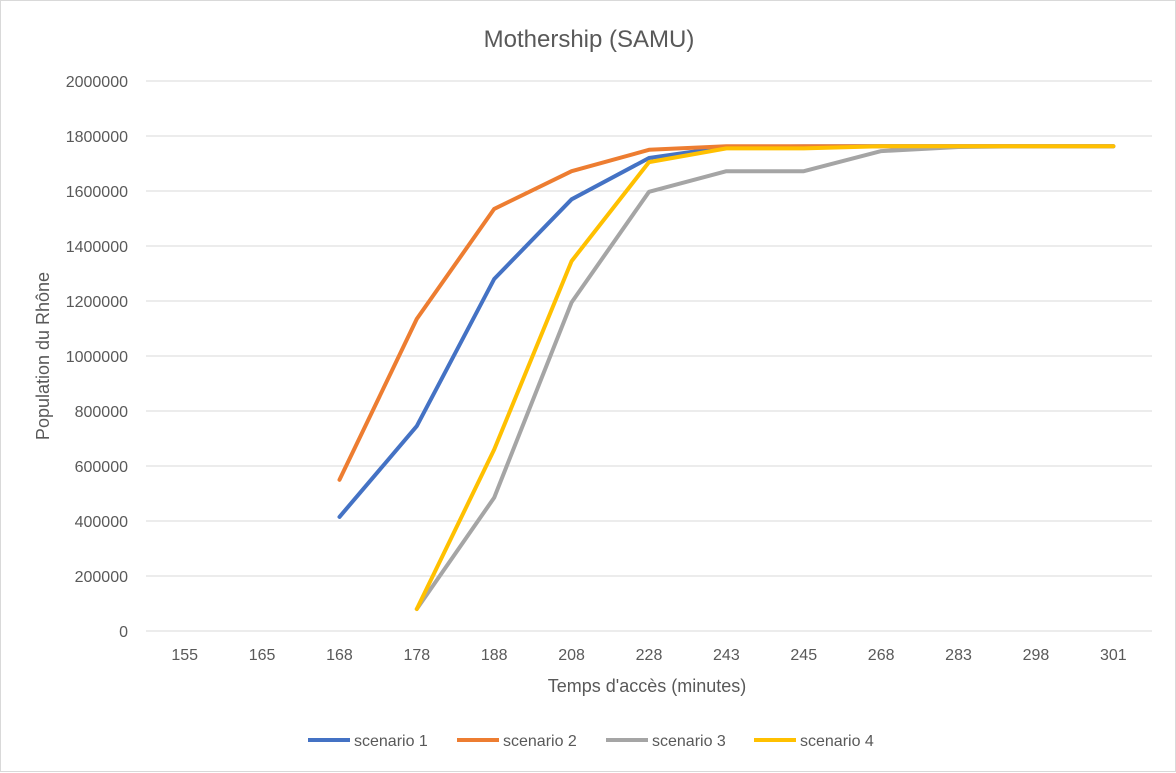  What do you see at coordinates (339, 655) in the screenshot?
I see `x-tick-label: 168` at bounding box center [339, 655].